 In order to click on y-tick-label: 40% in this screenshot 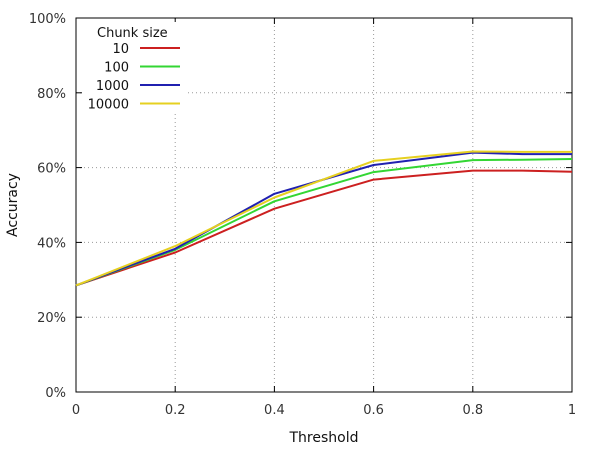, I will do `click(51, 243)`.